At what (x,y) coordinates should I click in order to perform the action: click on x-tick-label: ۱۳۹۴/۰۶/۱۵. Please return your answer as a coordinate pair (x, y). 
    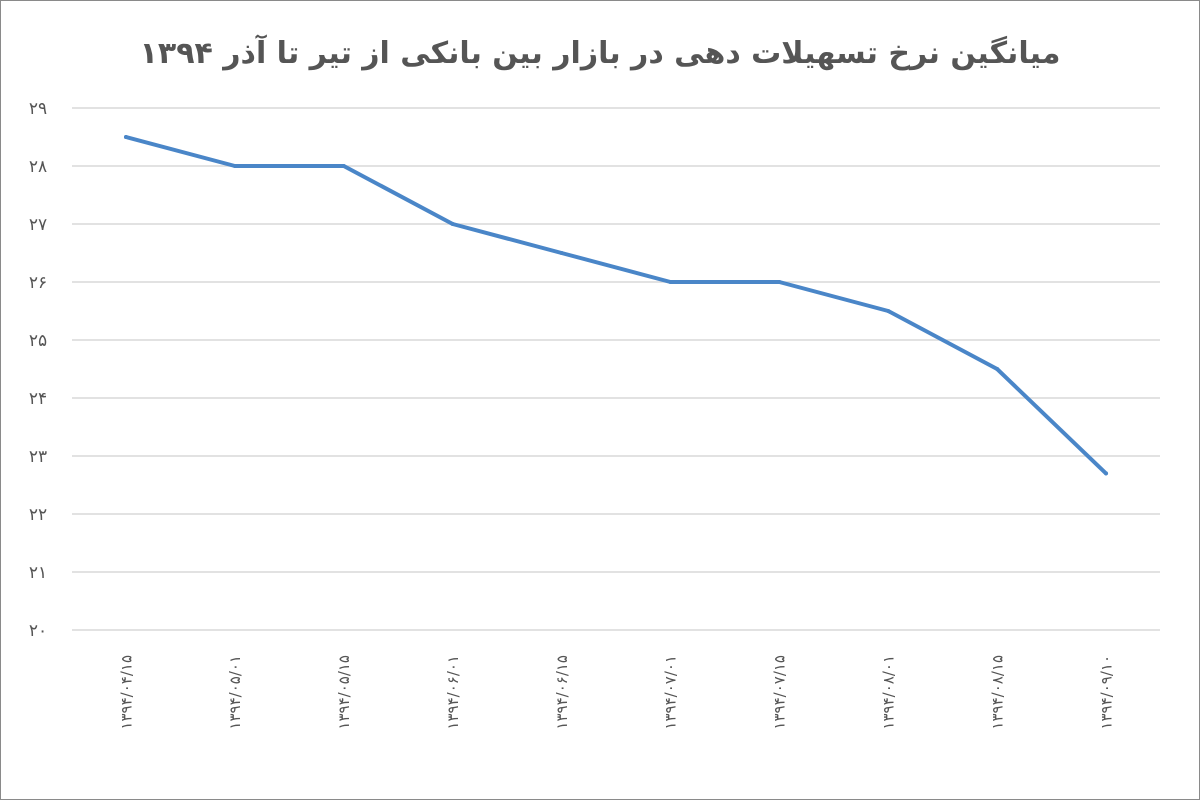
    Looking at the image, I should click on (562, 692).